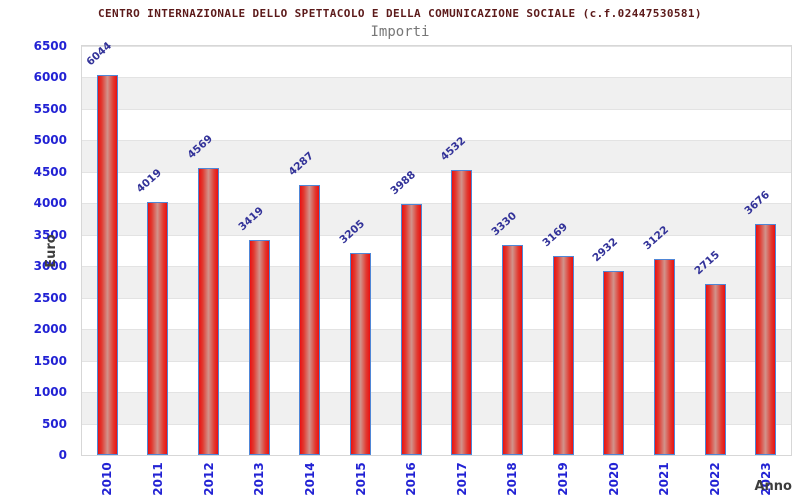 The width and height of the screenshot is (800, 500). What do you see at coordinates (50, 203) in the screenshot?
I see `y-tick-label: 4000` at bounding box center [50, 203].